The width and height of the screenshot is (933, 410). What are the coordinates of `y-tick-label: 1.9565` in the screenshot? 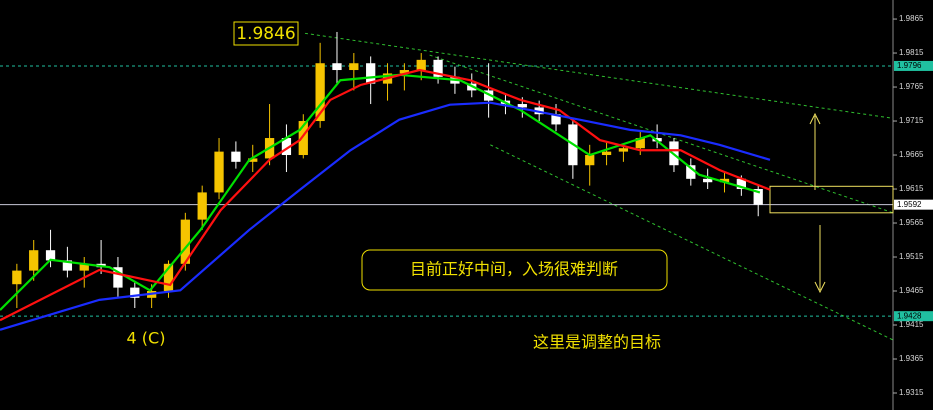 It's located at (911, 222).